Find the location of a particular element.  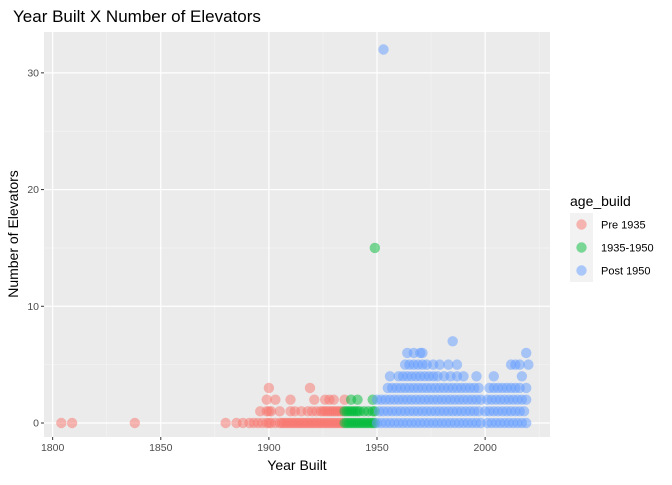

x-axis-label: Year Built is located at coordinates (297, 465).